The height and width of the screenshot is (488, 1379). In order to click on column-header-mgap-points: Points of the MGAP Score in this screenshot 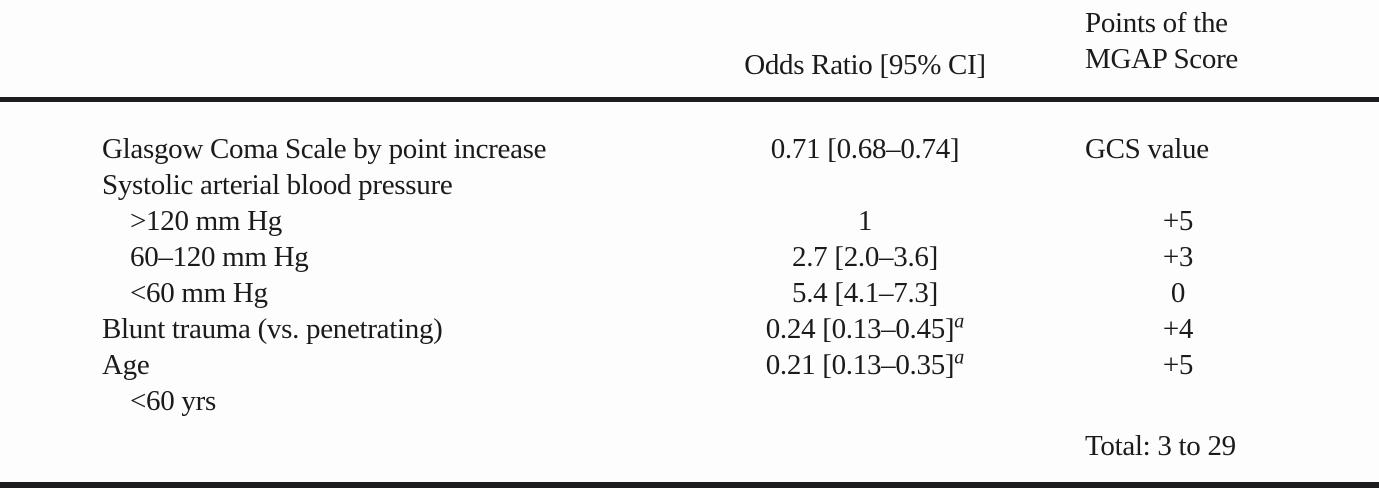, I will do `click(1215, 41)`.